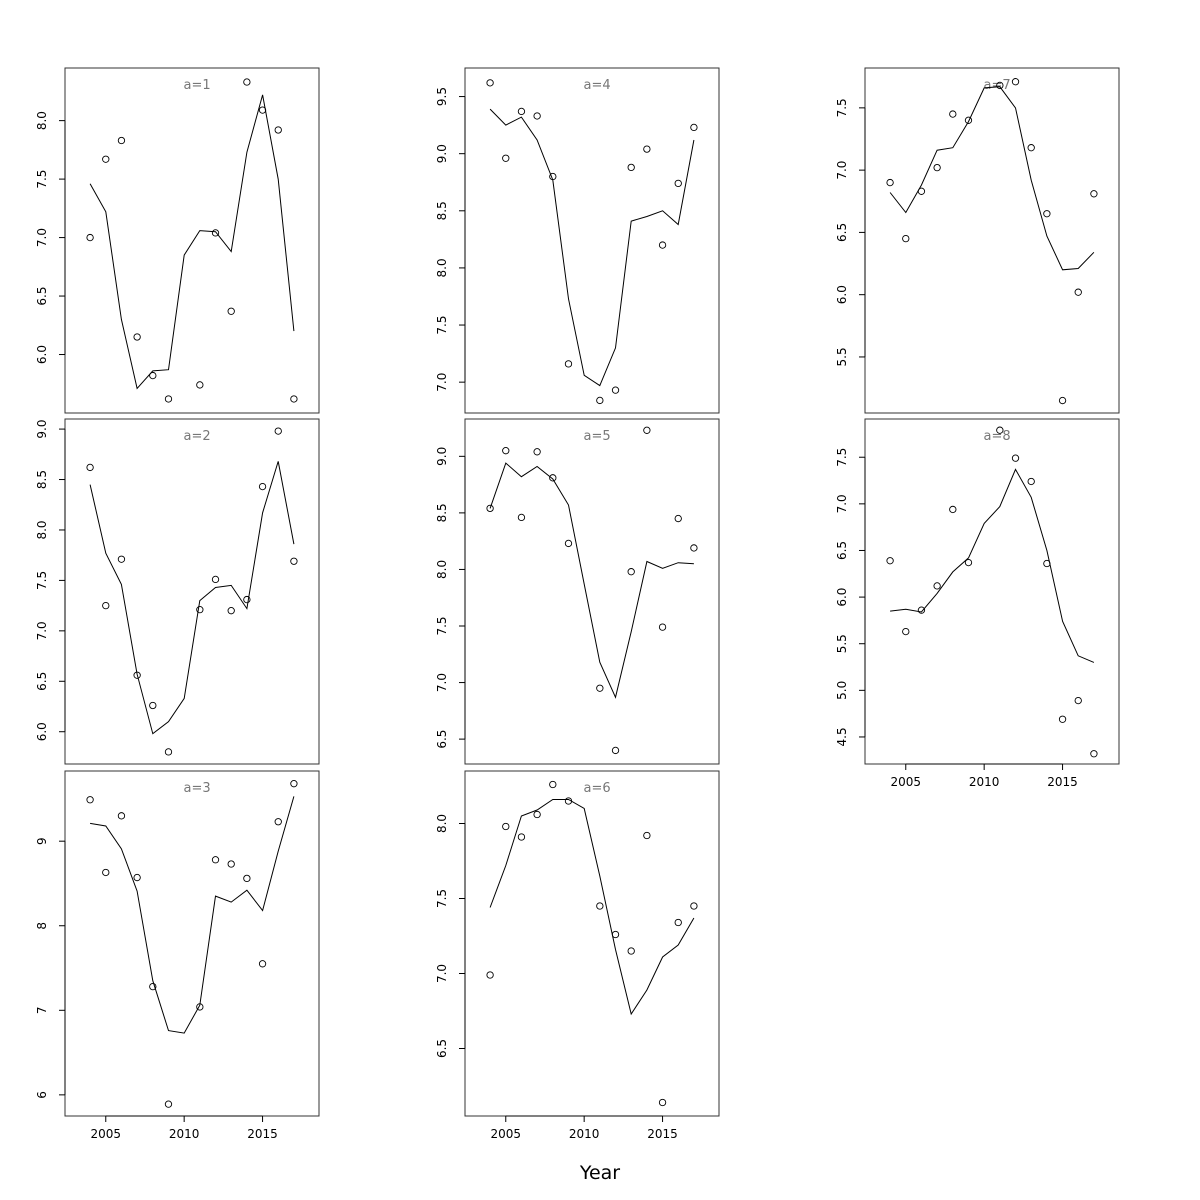 Image resolution: width=1200 pixels, height=1200 pixels. I want to click on y-tick-label: 6.0, so click(42, 354).